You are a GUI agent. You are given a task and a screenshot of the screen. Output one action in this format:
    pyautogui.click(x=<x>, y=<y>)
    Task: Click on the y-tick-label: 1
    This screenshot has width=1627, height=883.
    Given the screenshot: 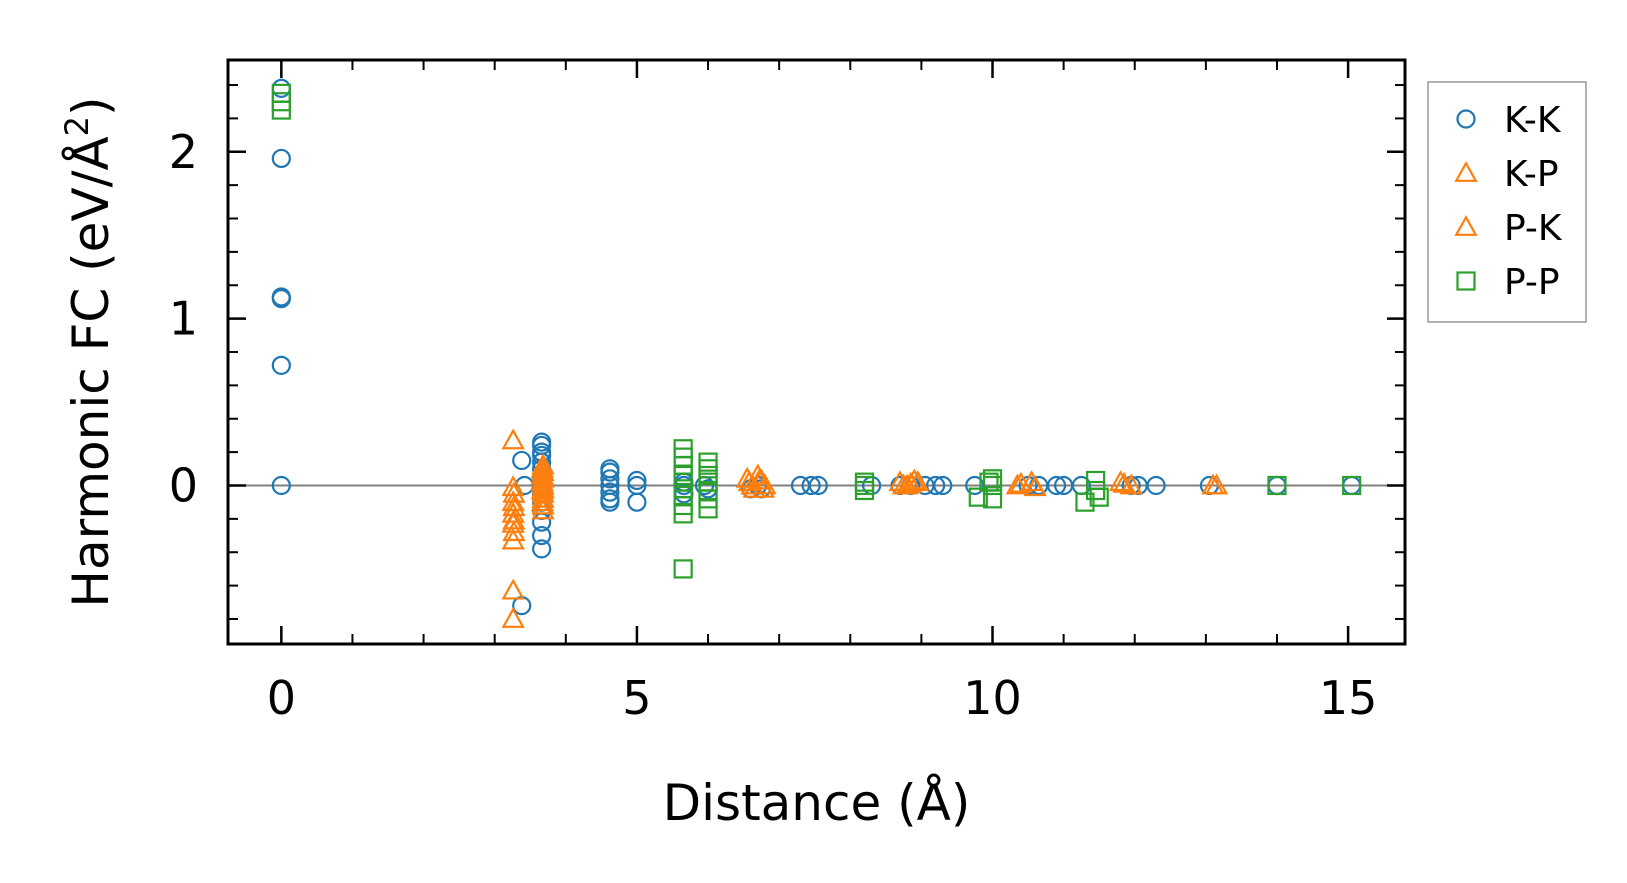 What is the action you would take?
    pyautogui.click(x=183, y=319)
    